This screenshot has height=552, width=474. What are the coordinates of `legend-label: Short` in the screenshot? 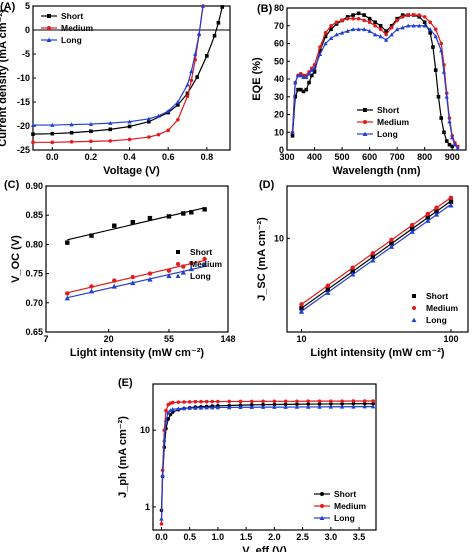 It's located at (201, 252).